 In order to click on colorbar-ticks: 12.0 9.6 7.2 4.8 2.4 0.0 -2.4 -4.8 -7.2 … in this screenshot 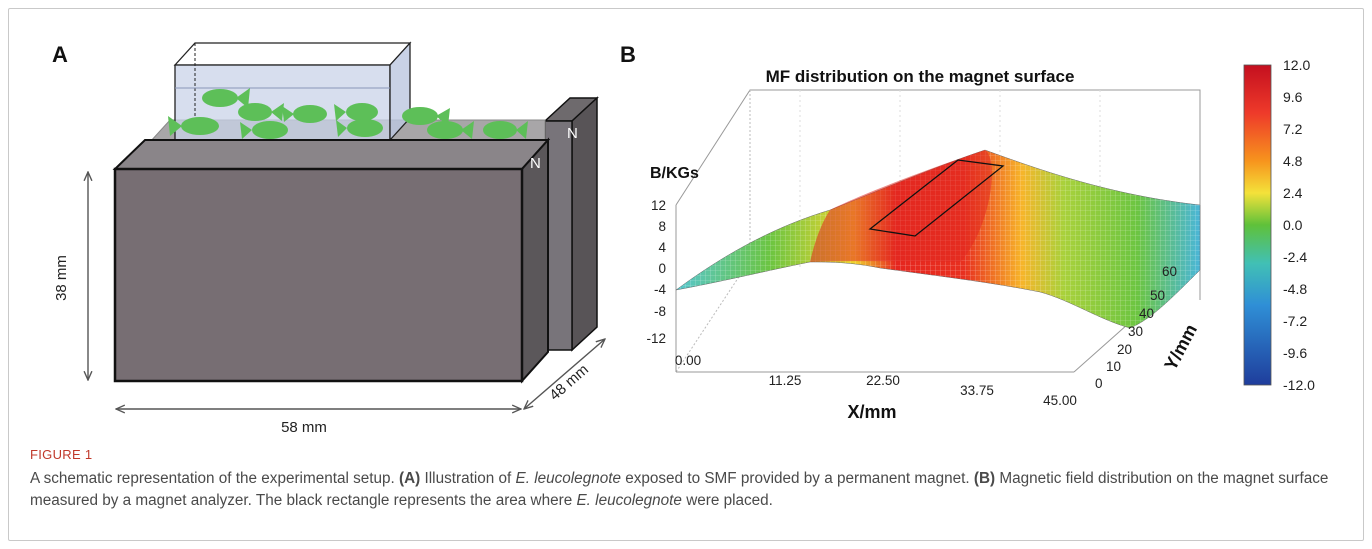, I will do `click(1299, 225)`.